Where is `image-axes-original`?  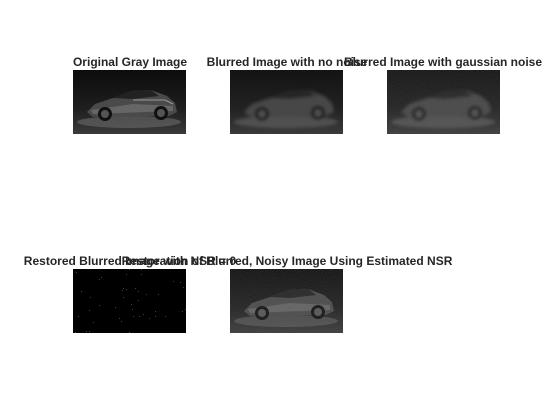 image-axes-original is located at coordinates (129, 102).